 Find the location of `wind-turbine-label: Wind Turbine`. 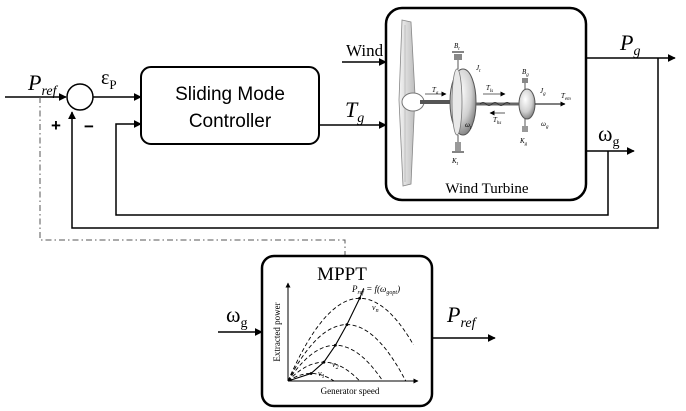

wind-turbine-label: Wind Turbine is located at coordinates (487, 189).